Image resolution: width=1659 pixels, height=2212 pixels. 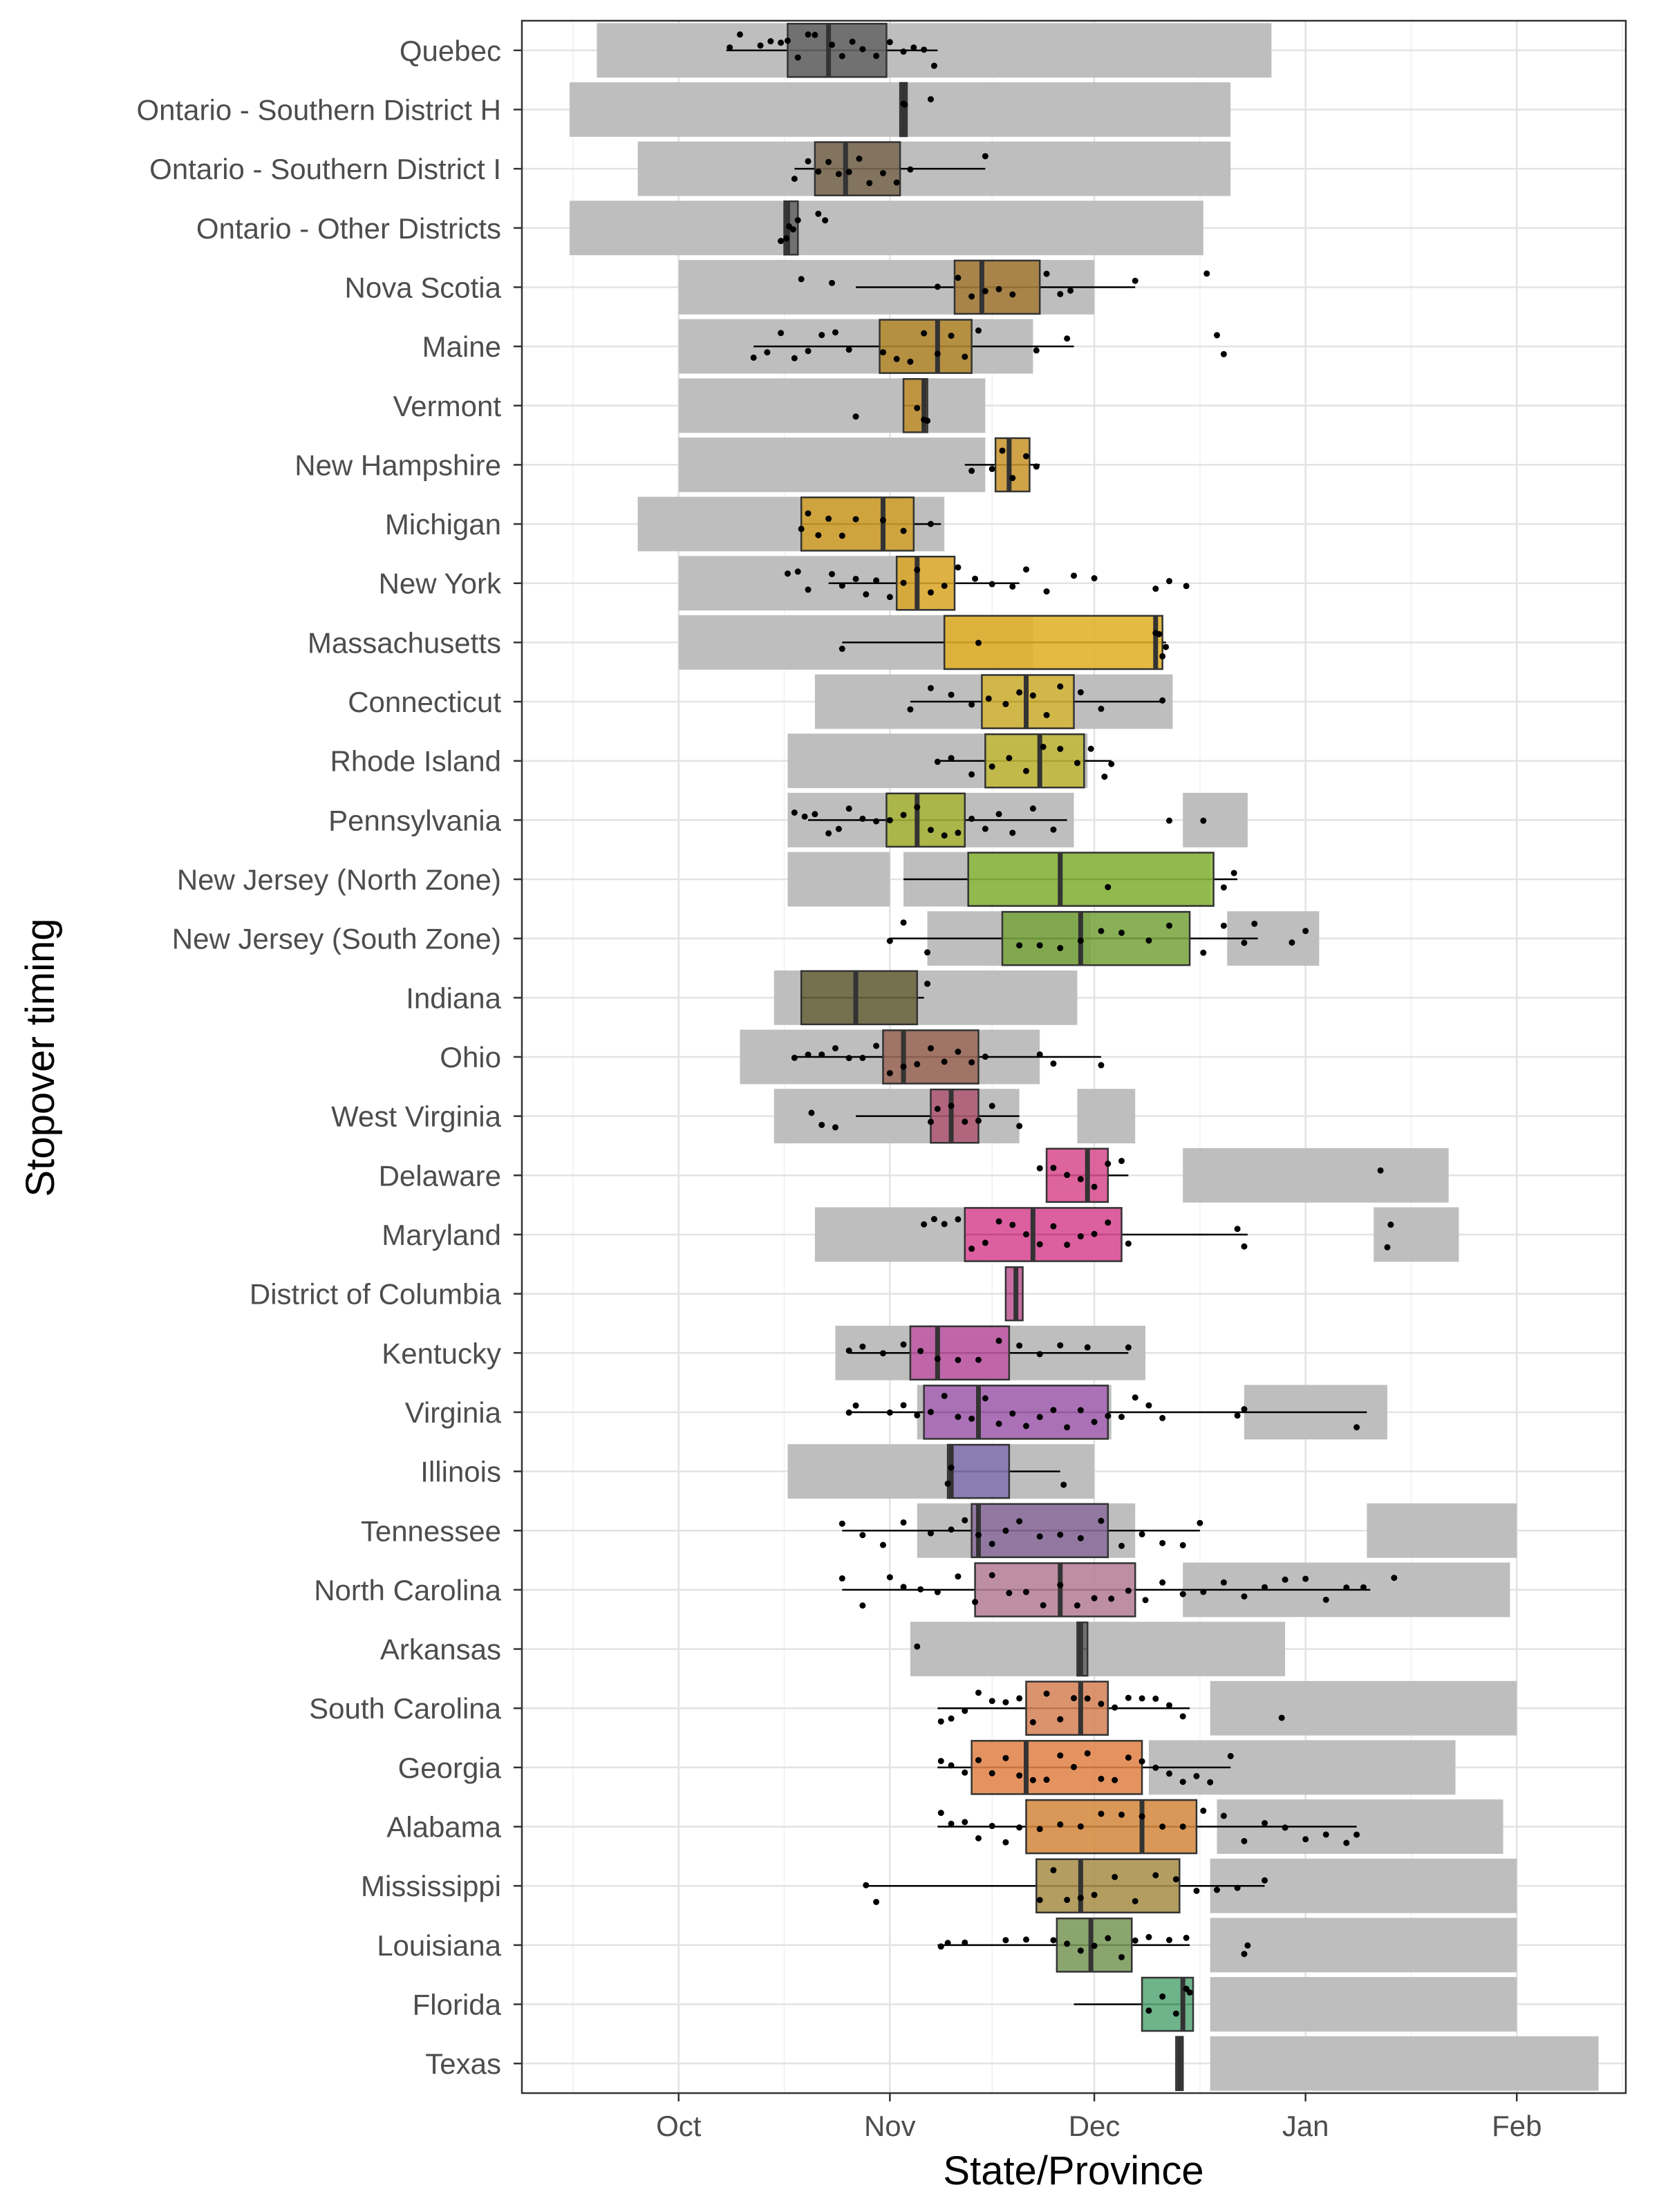 I want to click on y-tick-label: Mississippi, so click(x=431, y=1886).